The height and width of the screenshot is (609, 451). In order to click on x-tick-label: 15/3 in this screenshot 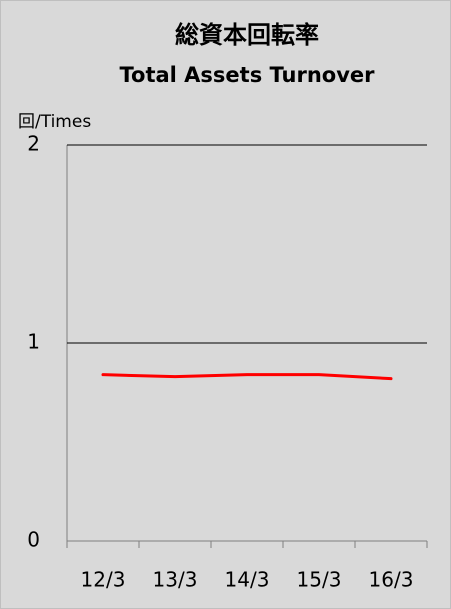, I will do `click(319, 580)`.